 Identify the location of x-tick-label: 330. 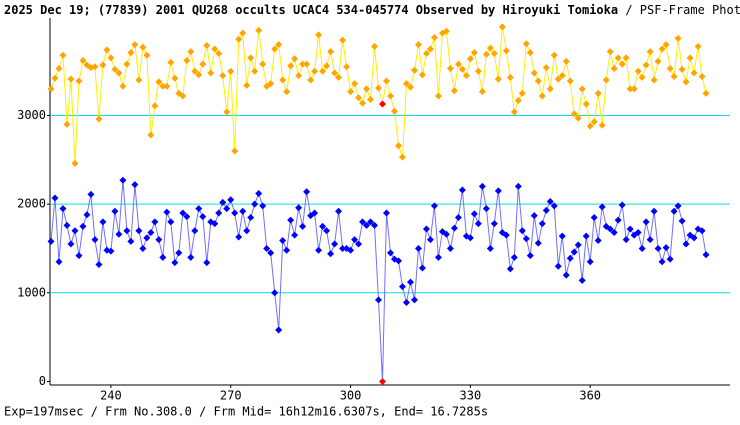
(471, 396).